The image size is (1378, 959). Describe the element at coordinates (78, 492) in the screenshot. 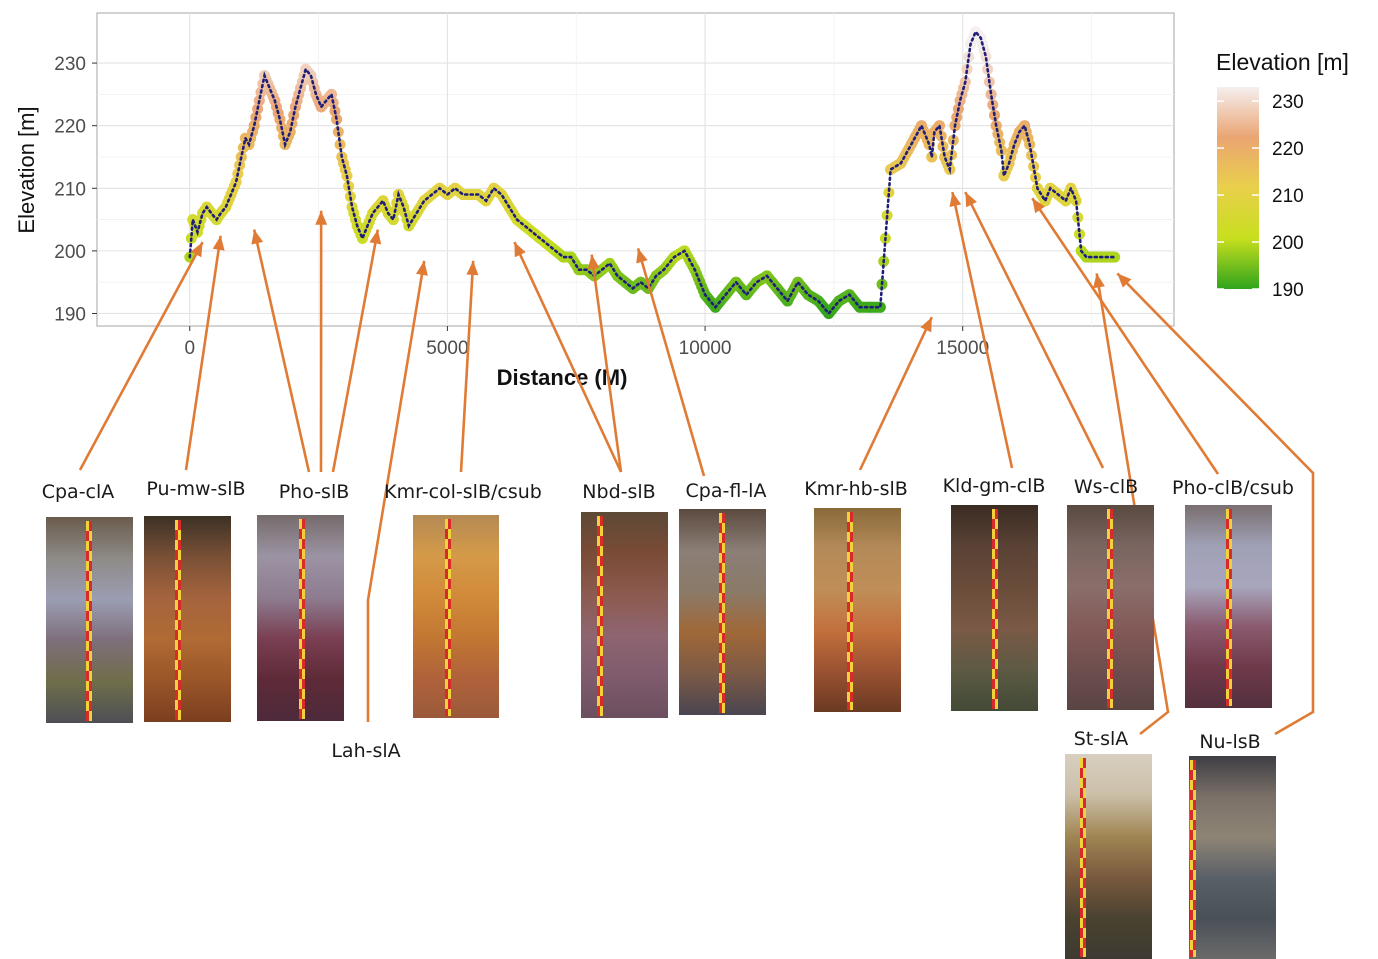

I see `soil-profile-label: Cpa-clA` at that location.